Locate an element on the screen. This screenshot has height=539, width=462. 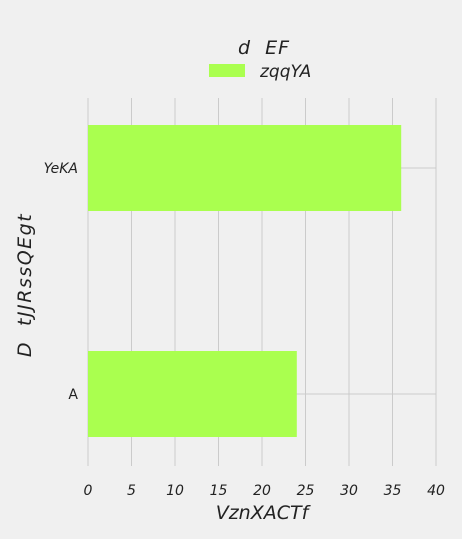
legend-title: d EF is located at coordinates (264, 48).